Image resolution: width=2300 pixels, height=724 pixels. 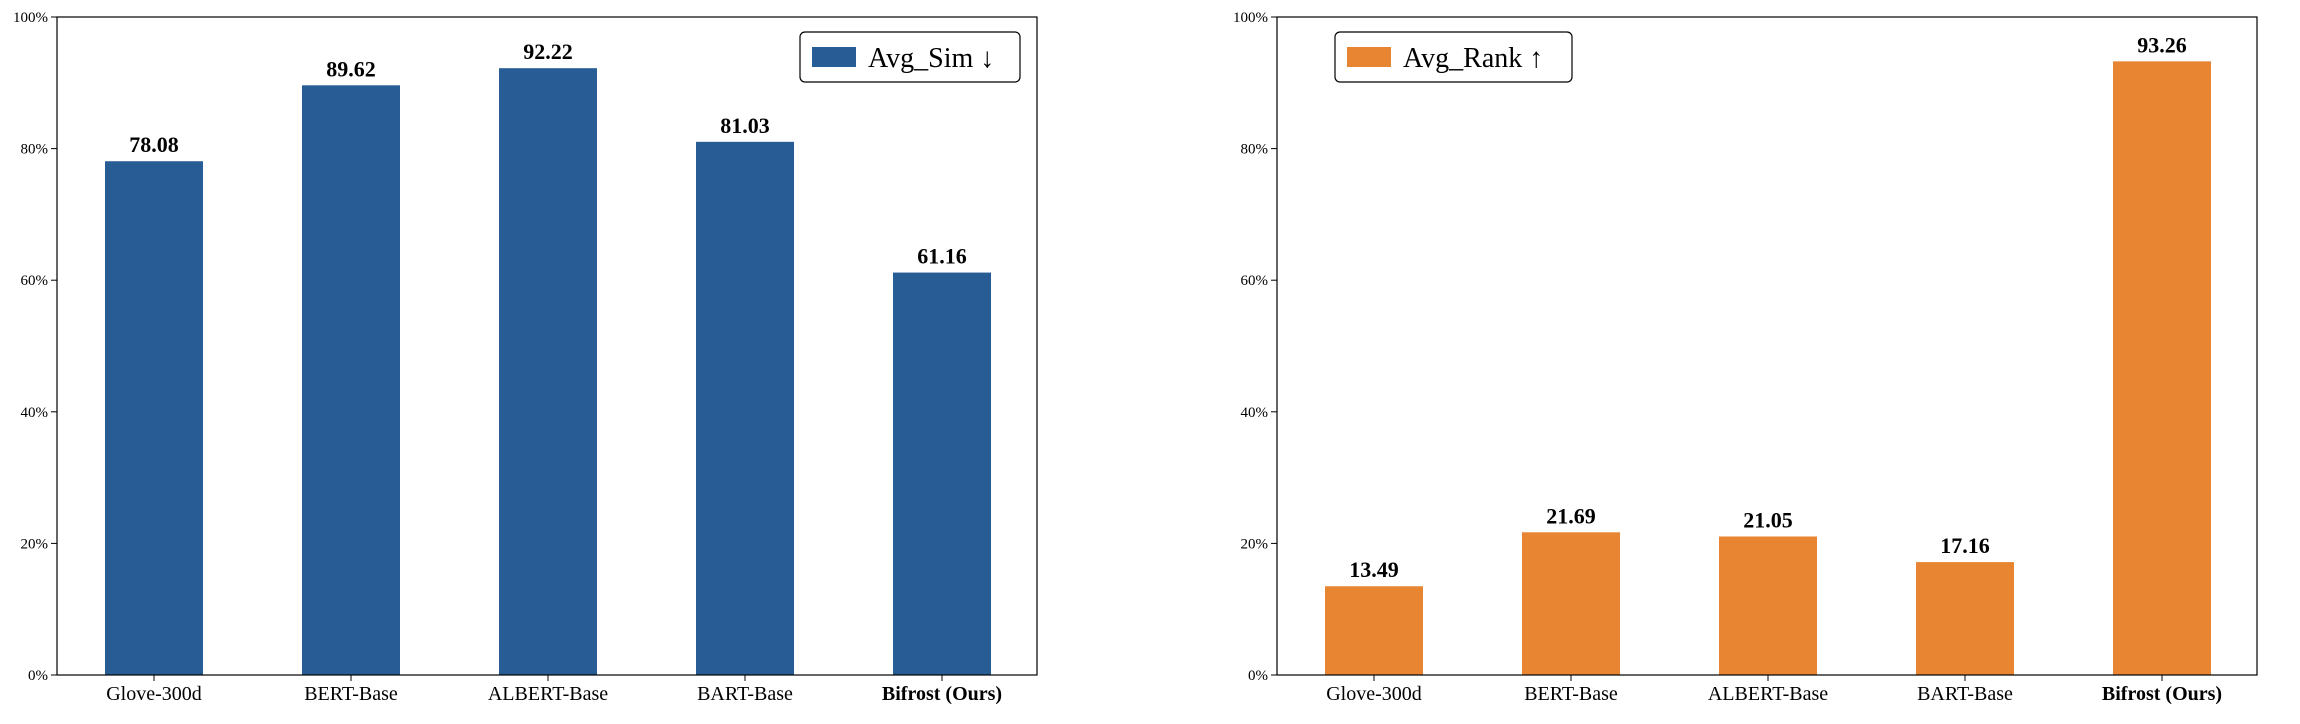 I want to click on value-label-2: 92.22, so click(x=548, y=51).